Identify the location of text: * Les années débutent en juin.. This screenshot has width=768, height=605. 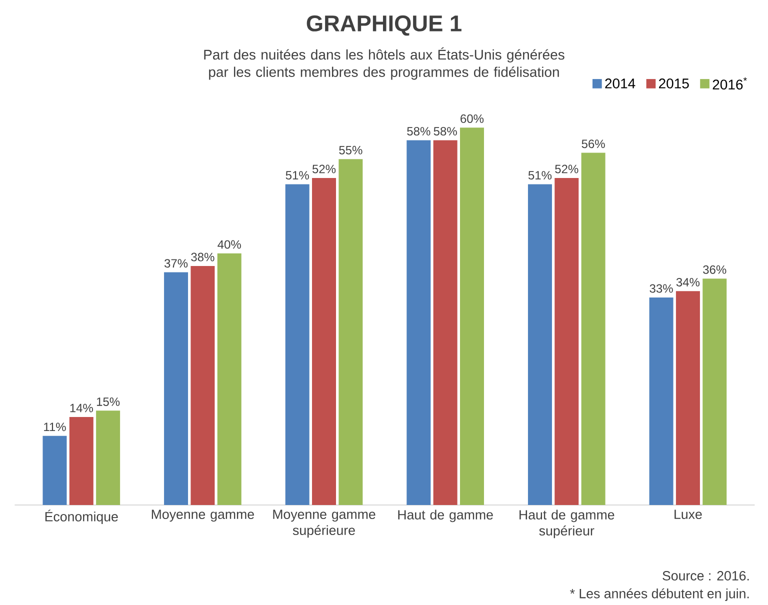
(659, 594).